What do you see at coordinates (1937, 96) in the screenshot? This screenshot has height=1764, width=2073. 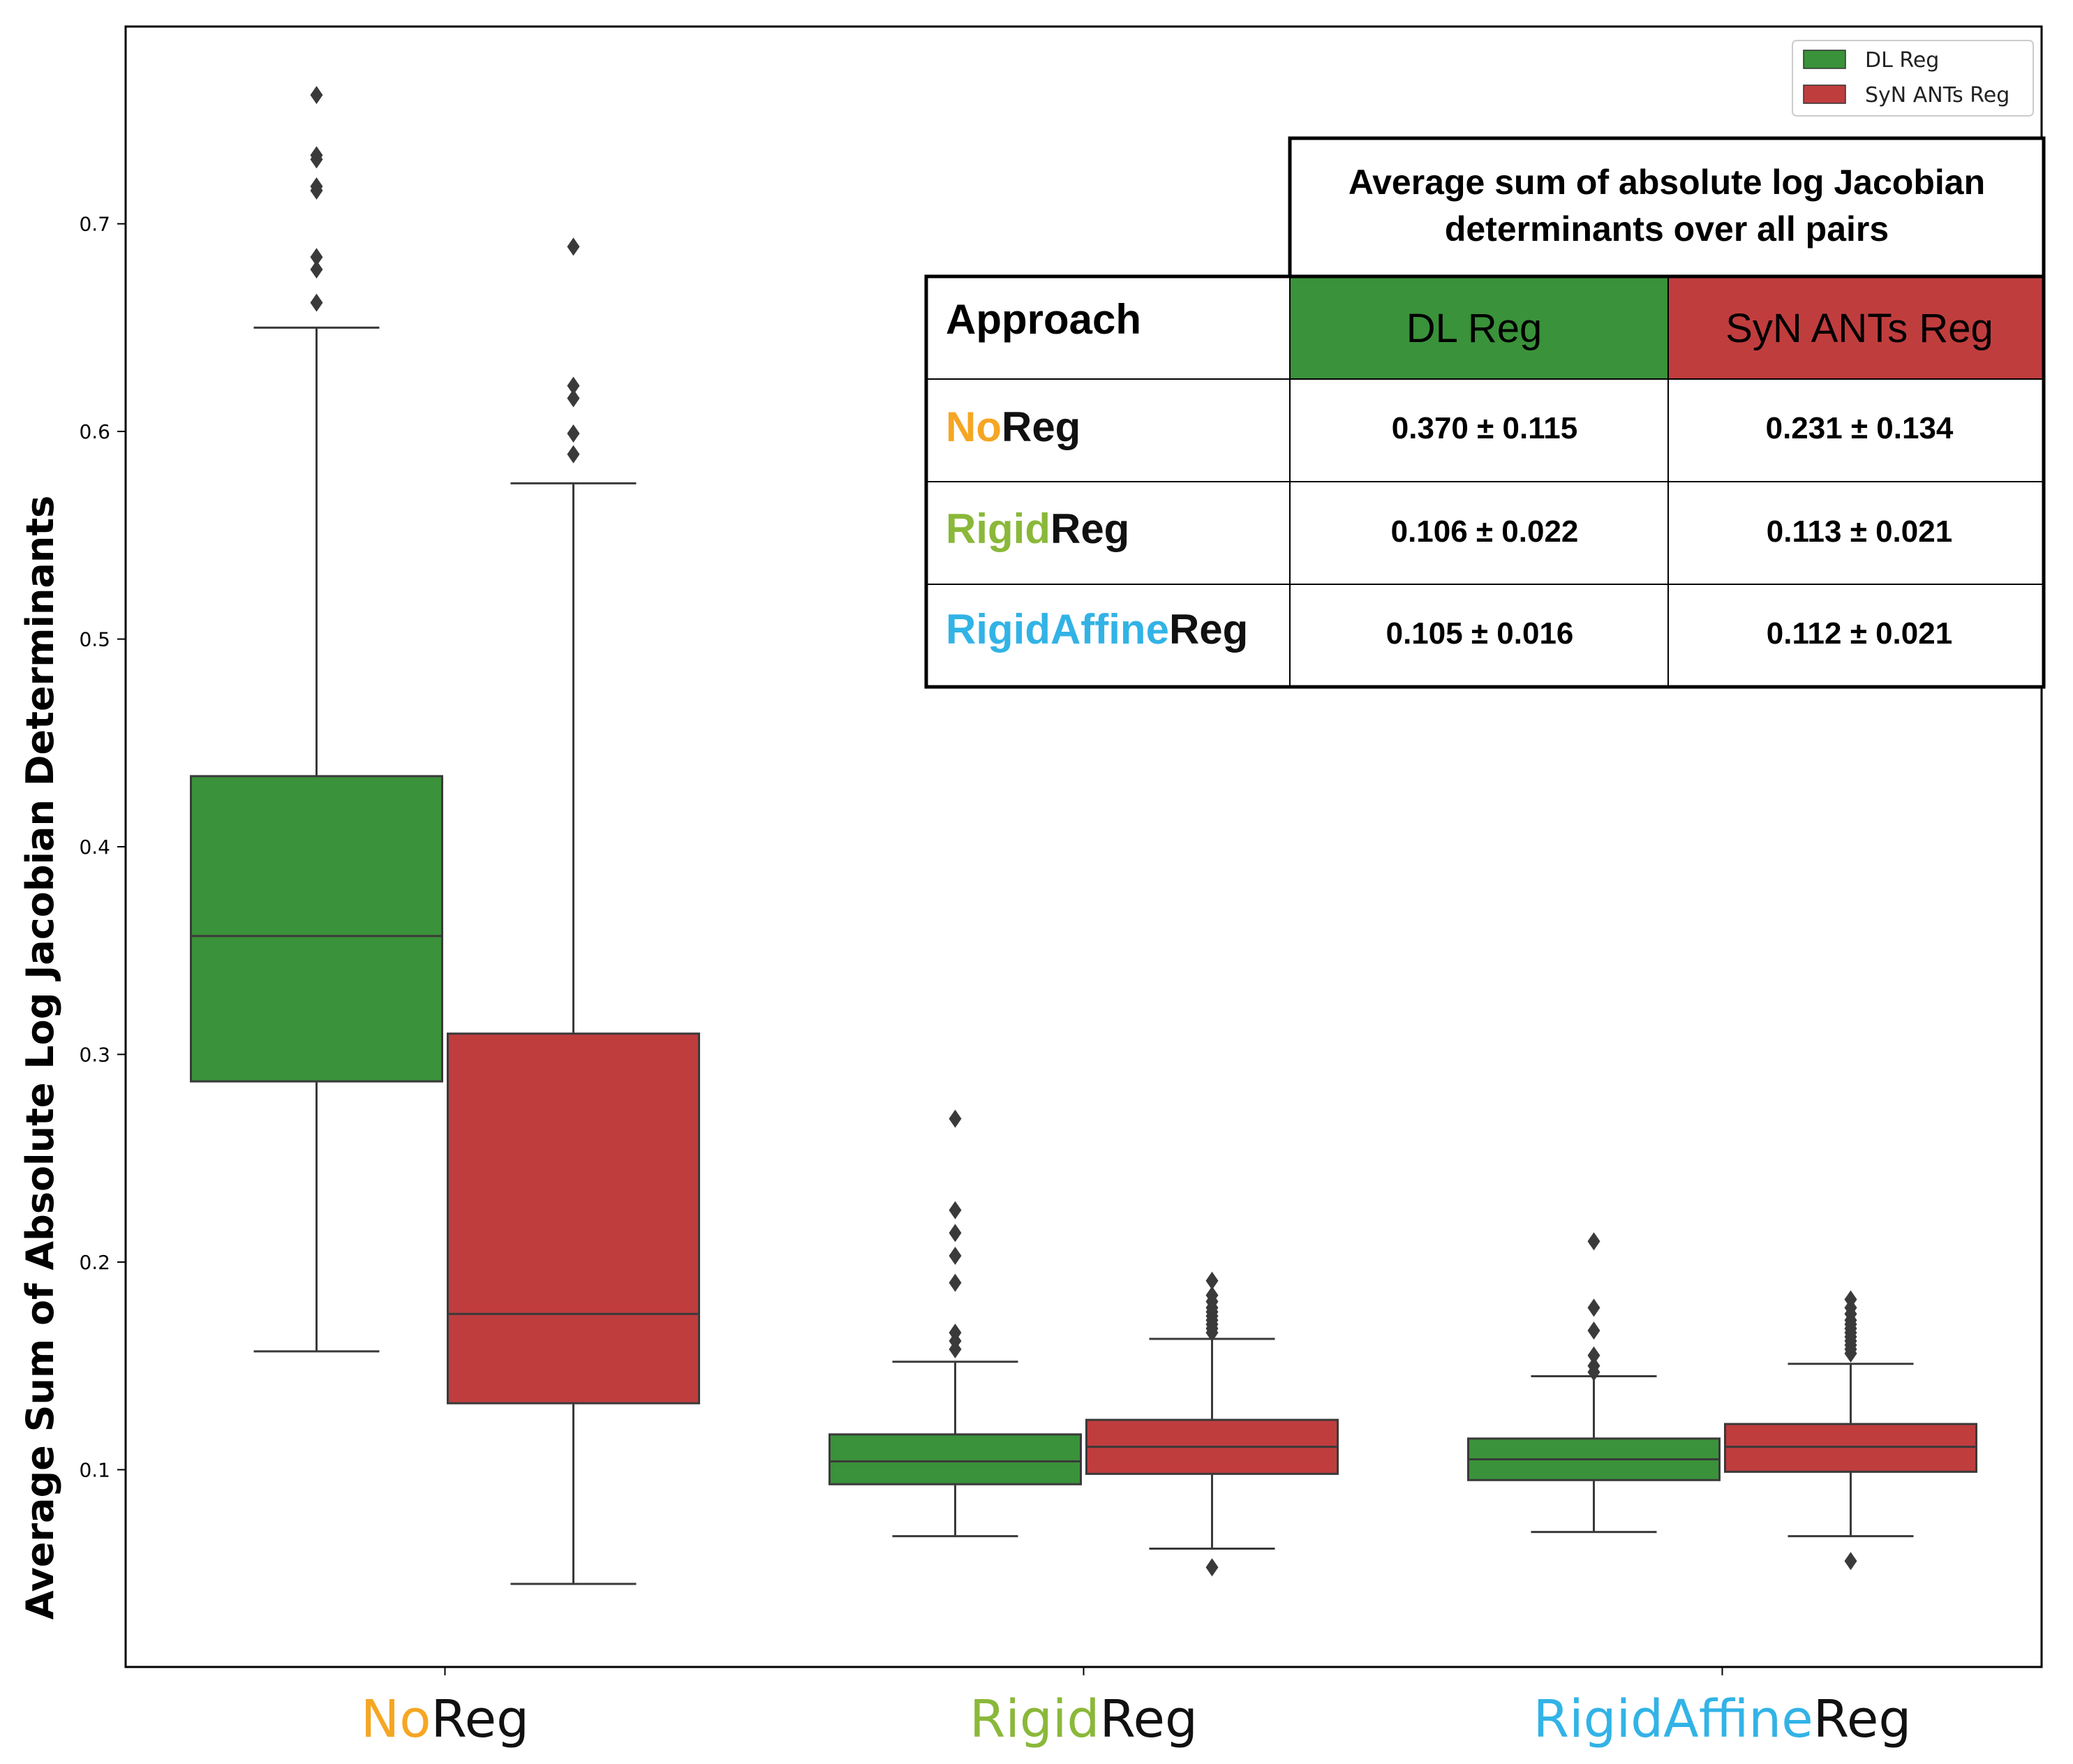 I see `legend-label-syn-ants-reg: SyN ANTs Reg` at bounding box center [1937, 96].